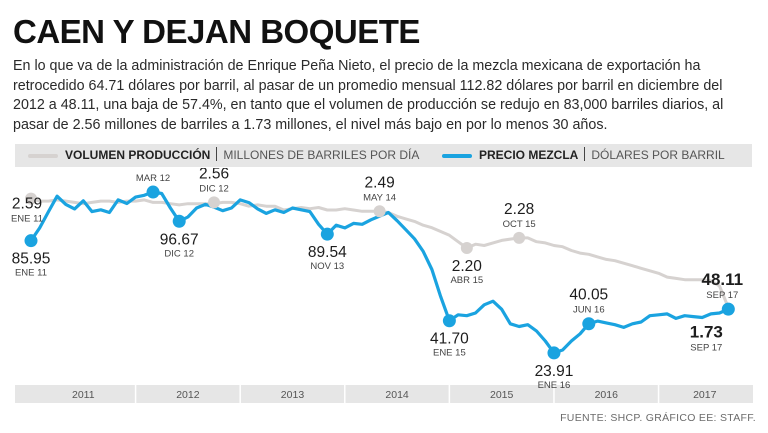  What do you see at coordinates (658, 155) in the screenshot?
I see `price-legend-unit: DÓLARES POR BARRIL` at bounding box center [658, 155].